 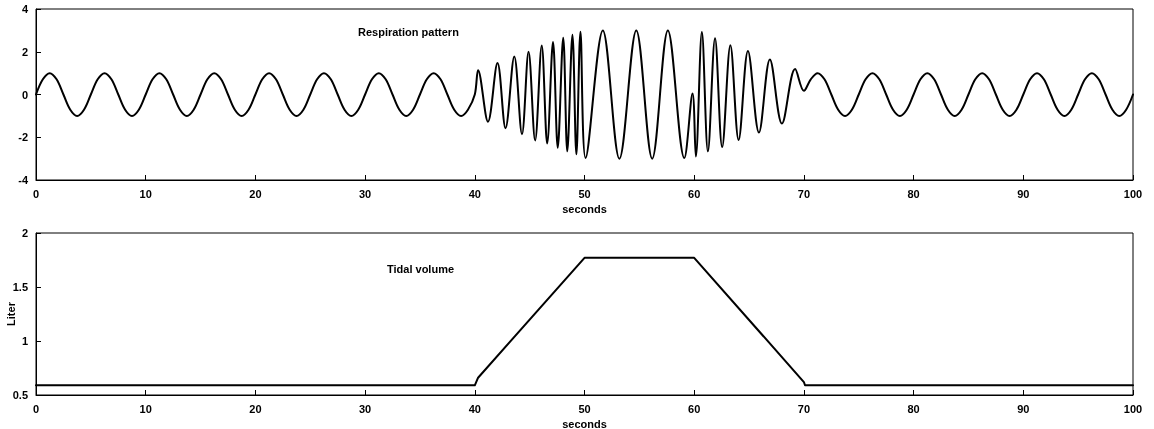 What do you see at coordinates (409, 31) in the screenshot?
I see `annotation: Respiration pattern` at bounding box center [409, 31].